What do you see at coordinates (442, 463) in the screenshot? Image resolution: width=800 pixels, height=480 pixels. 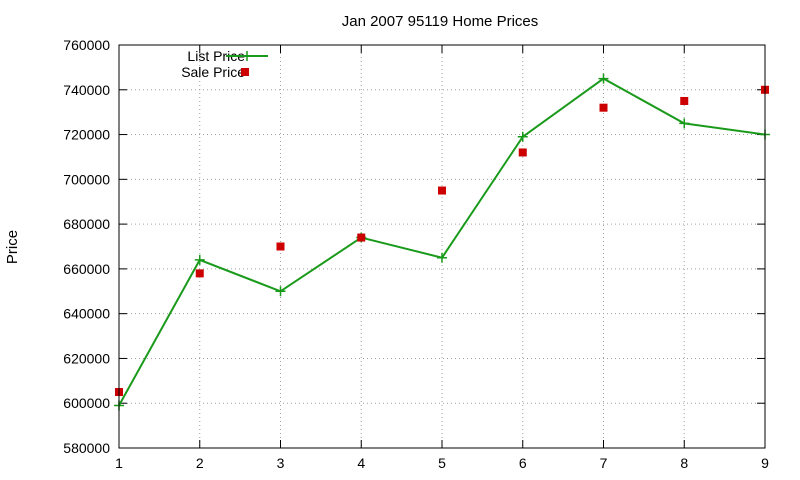 I see `x-tick-label: 5` at bounding box center [442, 463].